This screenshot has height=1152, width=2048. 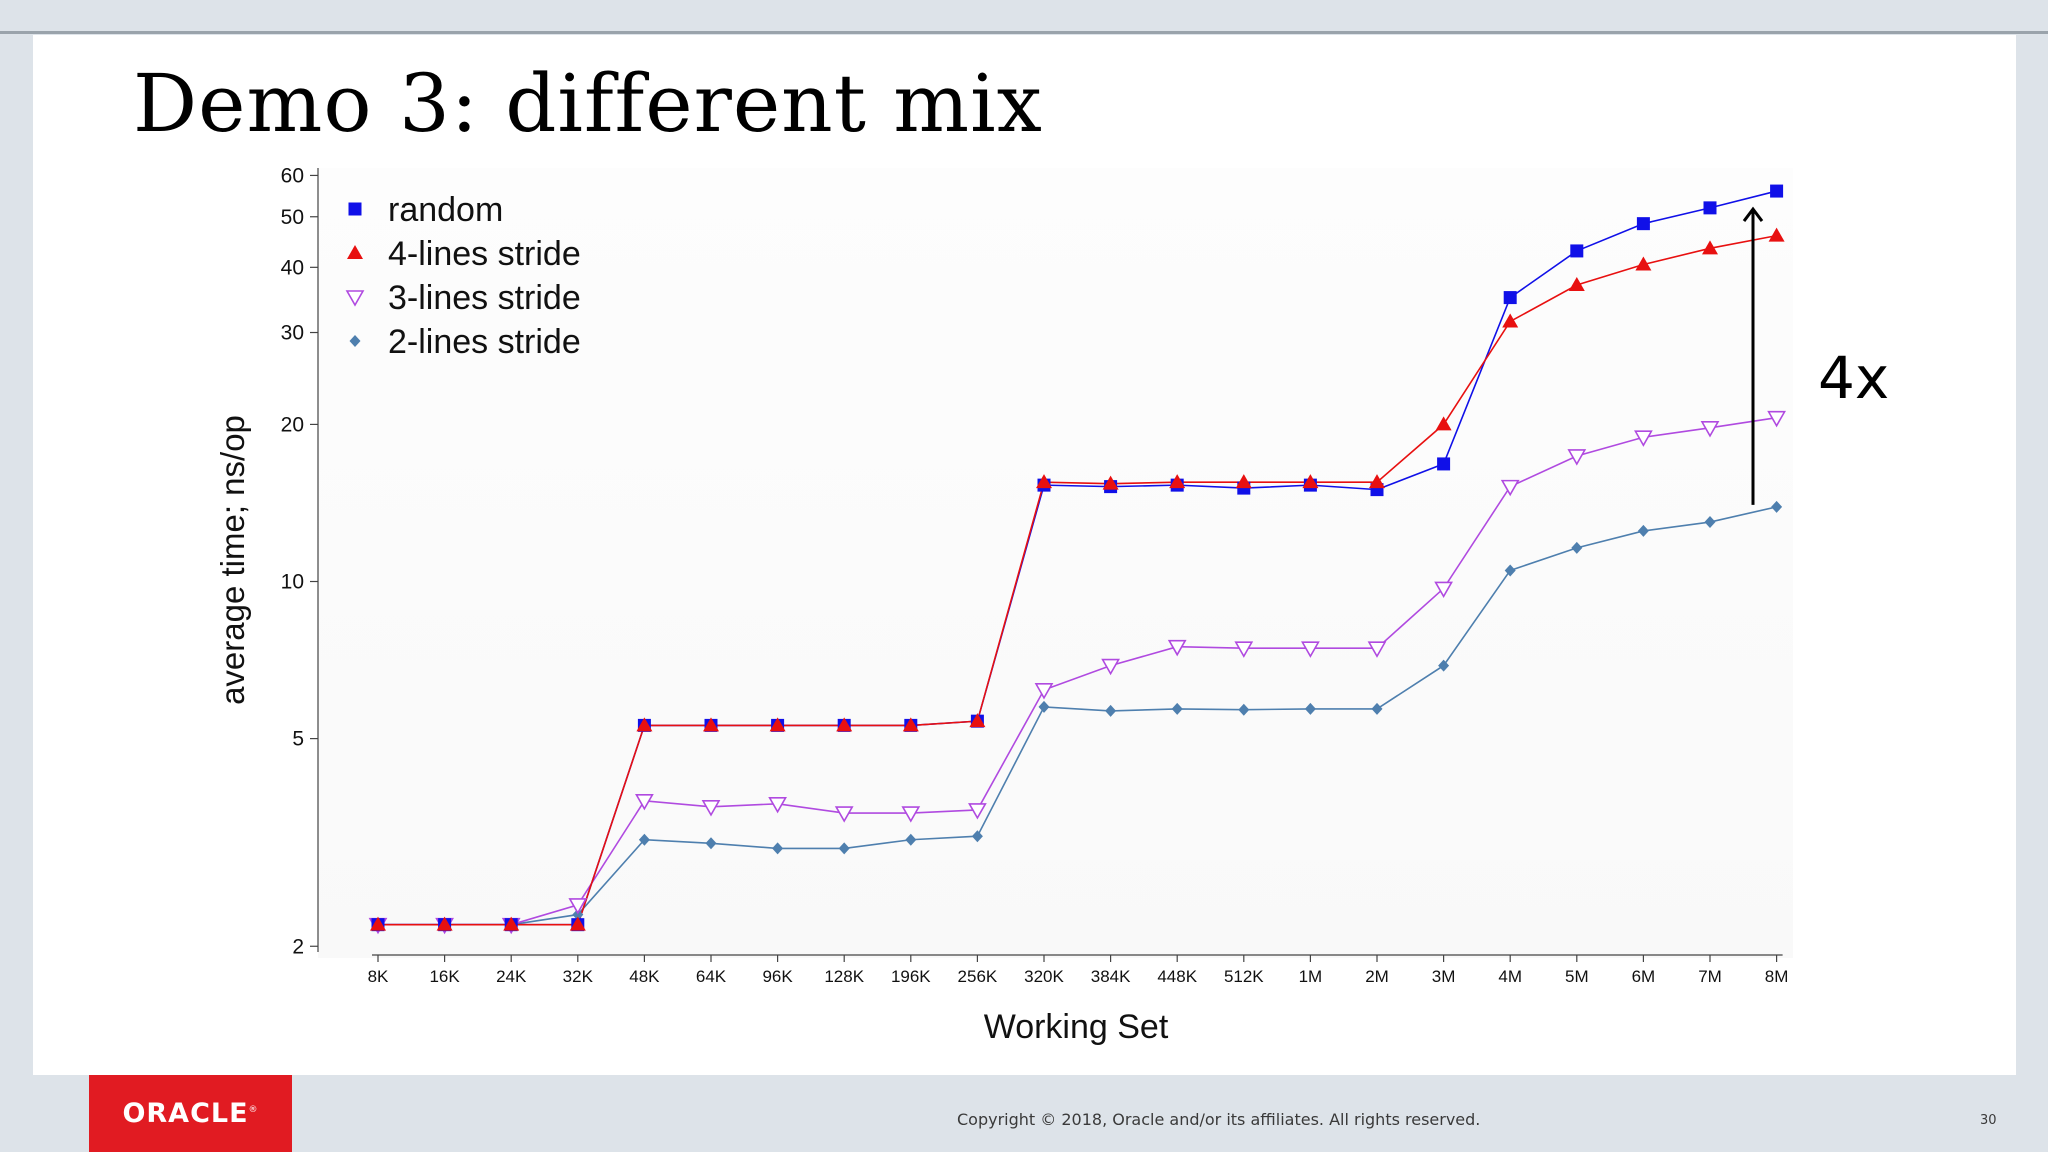 I want to click on legend-label: 3-lines stride, so click(x=484, y=298).